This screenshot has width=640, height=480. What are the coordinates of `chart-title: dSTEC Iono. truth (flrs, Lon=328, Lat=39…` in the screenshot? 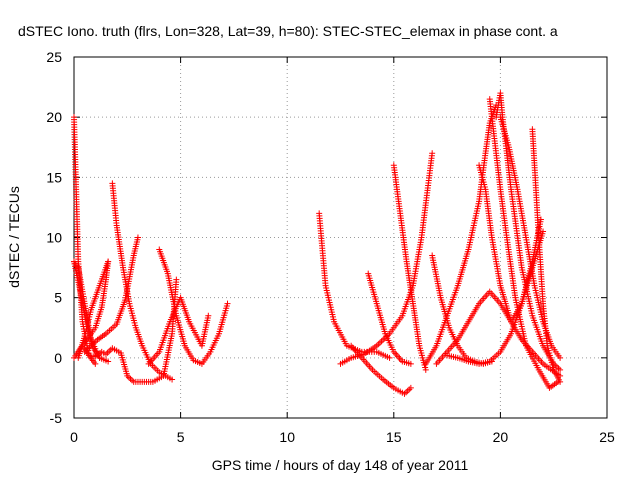 It's located at (288, 31).